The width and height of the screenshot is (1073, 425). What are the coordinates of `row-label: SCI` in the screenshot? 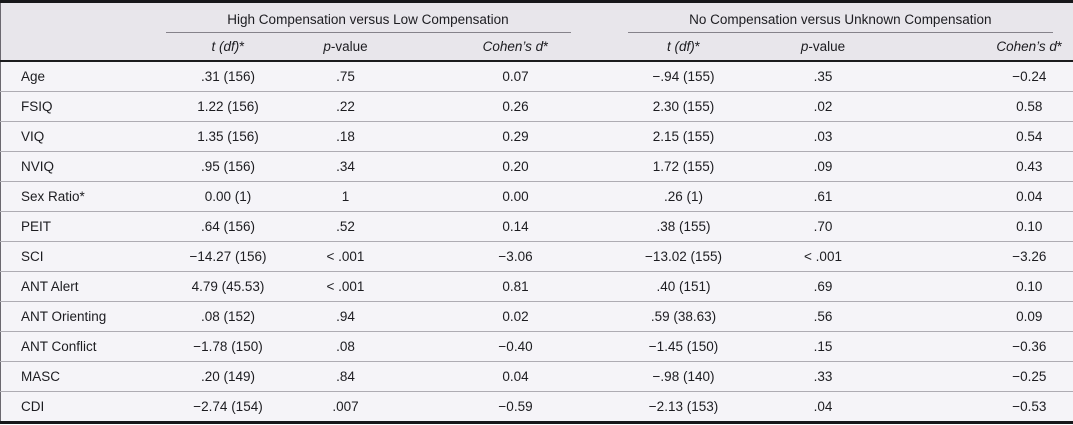 It's located at (32, 256).